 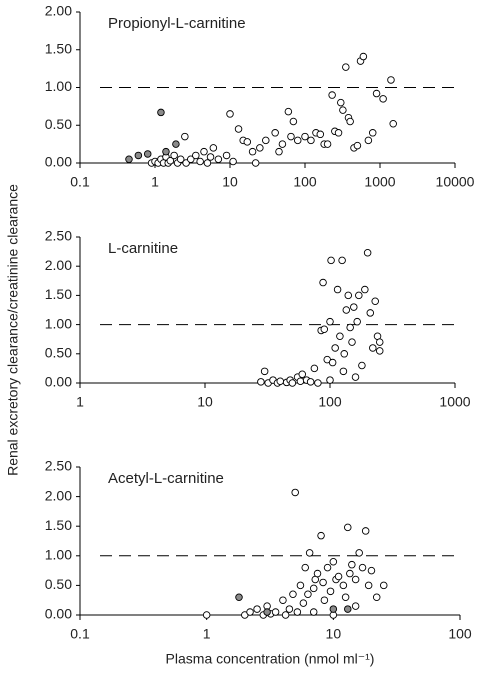 What do you see at coordinates (460, 634) in the screenshot?
I see `x-tick-label: 100` at bounding box center [460, 634].